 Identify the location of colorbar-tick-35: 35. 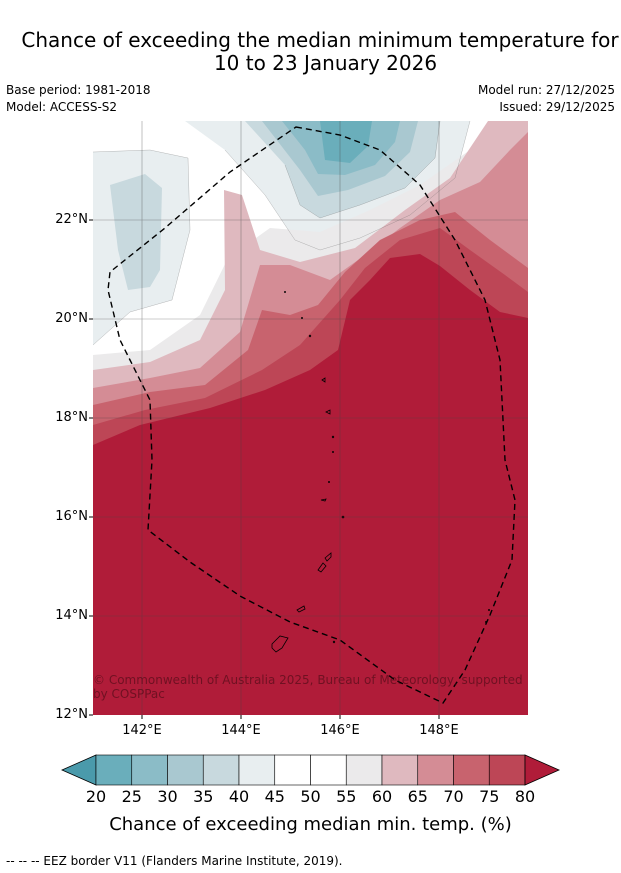
(203, 796).